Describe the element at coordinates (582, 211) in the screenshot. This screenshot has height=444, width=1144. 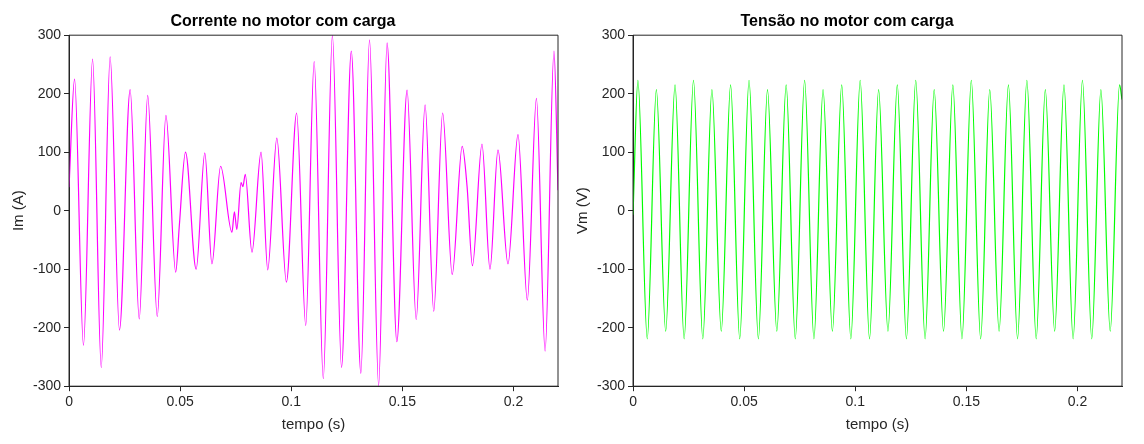
I see `y-axis-title: Vm (V)` at that location.